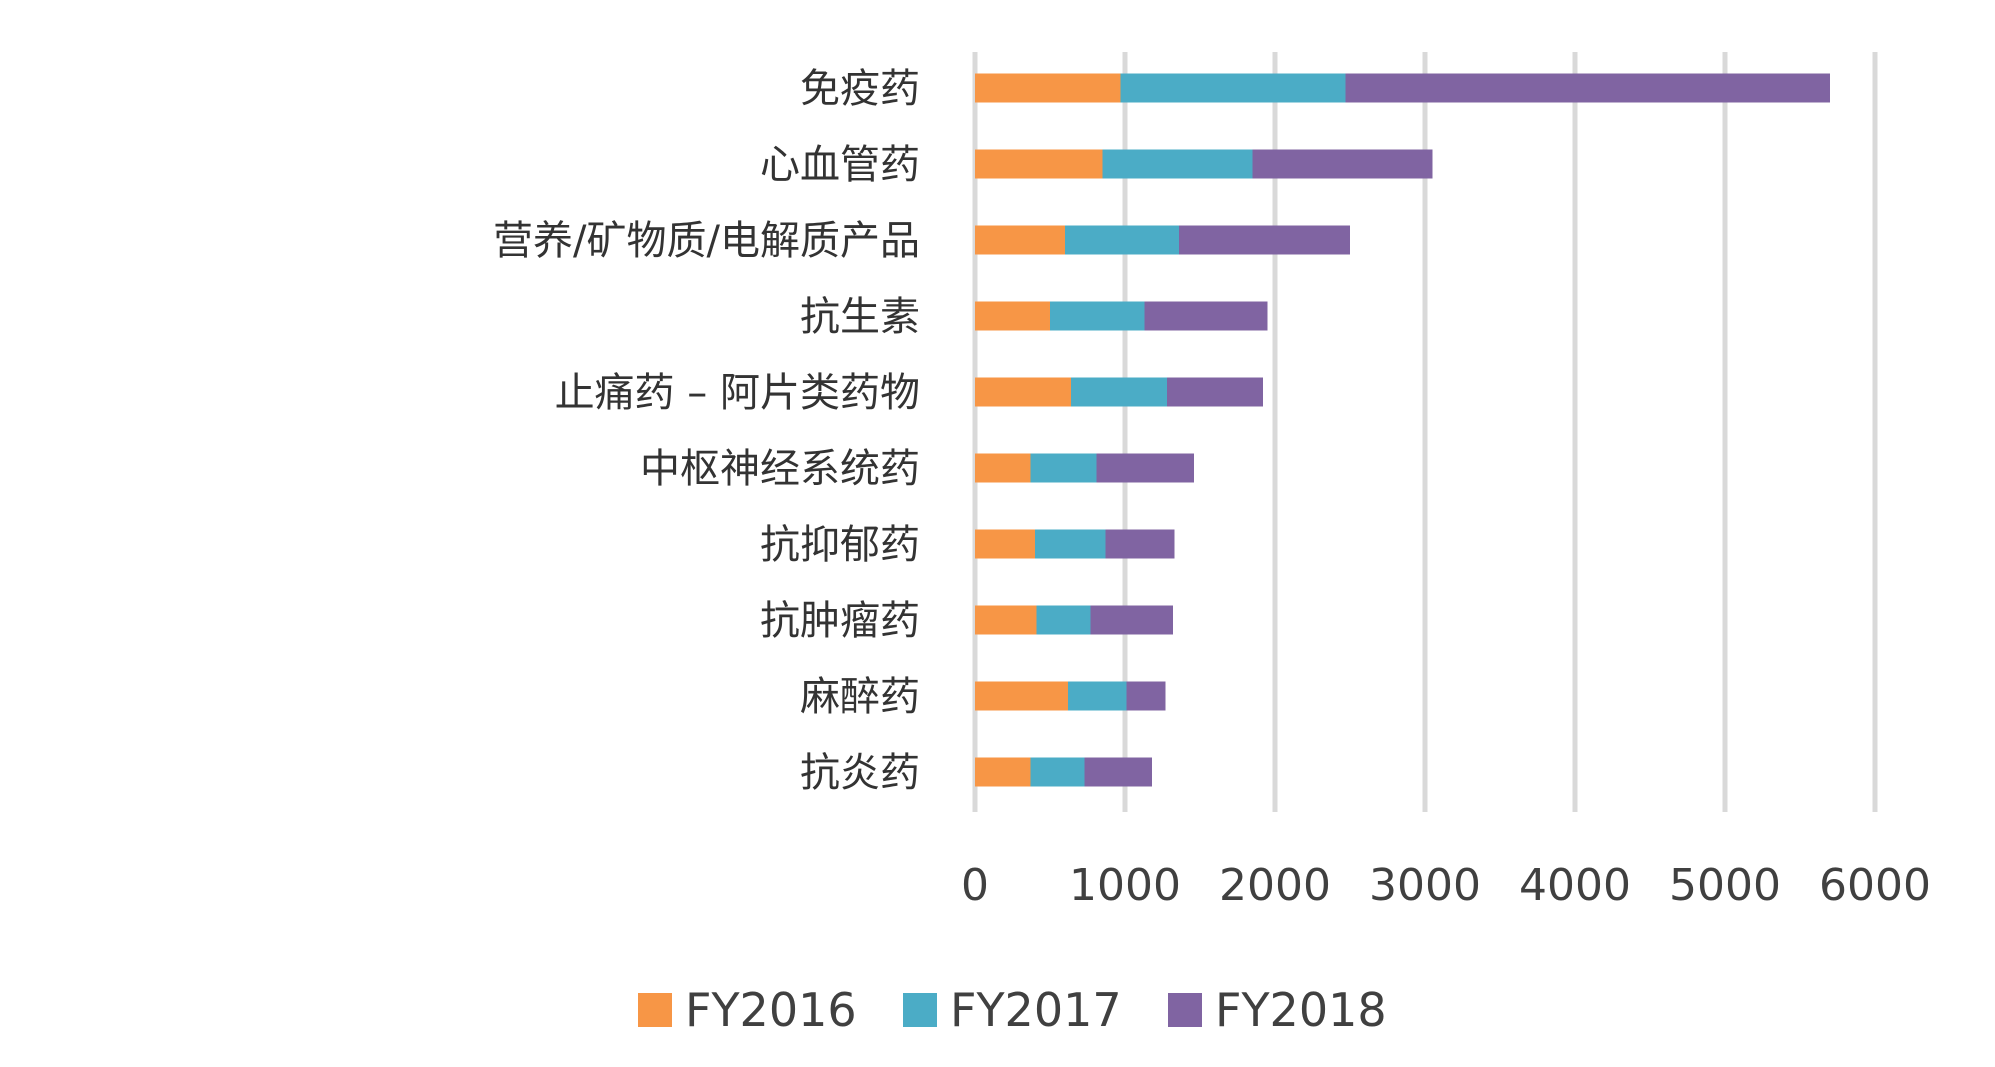  I want to click on category-label: 营养/矿物质/电解质产品, so click(706, 241).